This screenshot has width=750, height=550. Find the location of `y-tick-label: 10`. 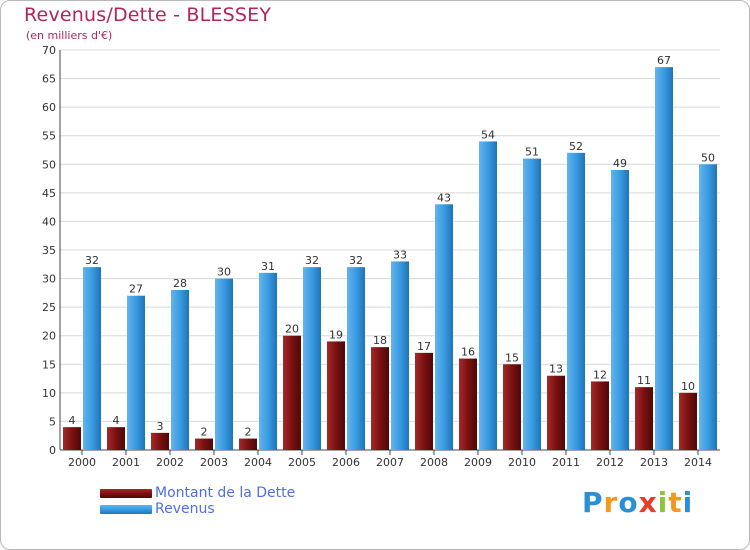

y-tick-label: 10 is located at coordinates (49, 393).